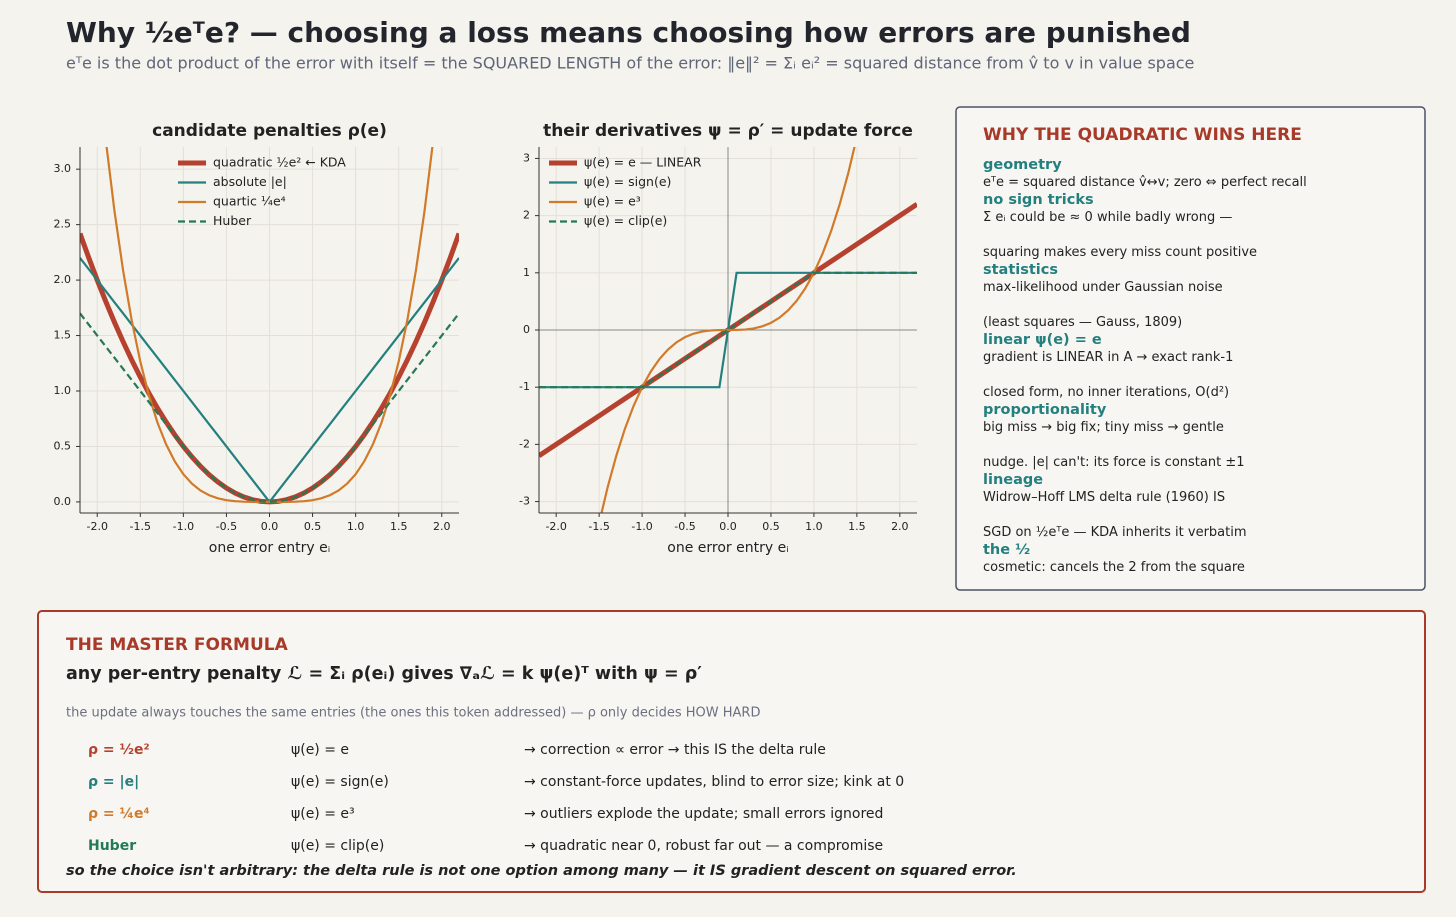 This screenshot has width=1456, height=917. Describe the element at coordinates (524, 386) in the screenshot. I see `y-tick-label: -1` at that location.